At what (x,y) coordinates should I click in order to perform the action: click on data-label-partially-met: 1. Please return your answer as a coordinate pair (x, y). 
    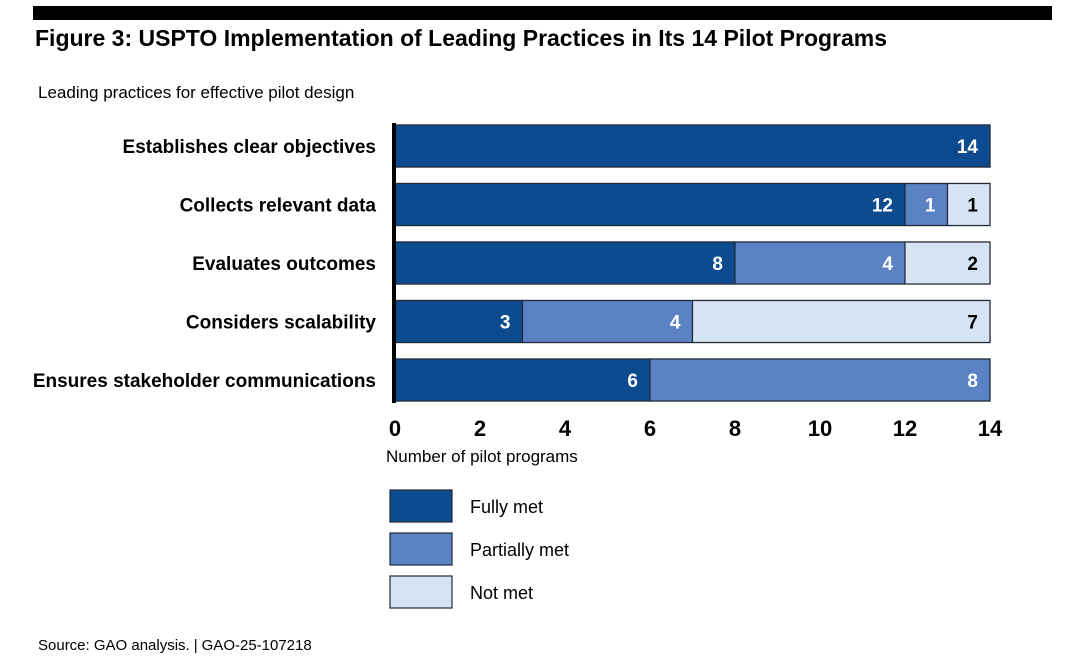
    Looking at the image, I should click on (930, 206).